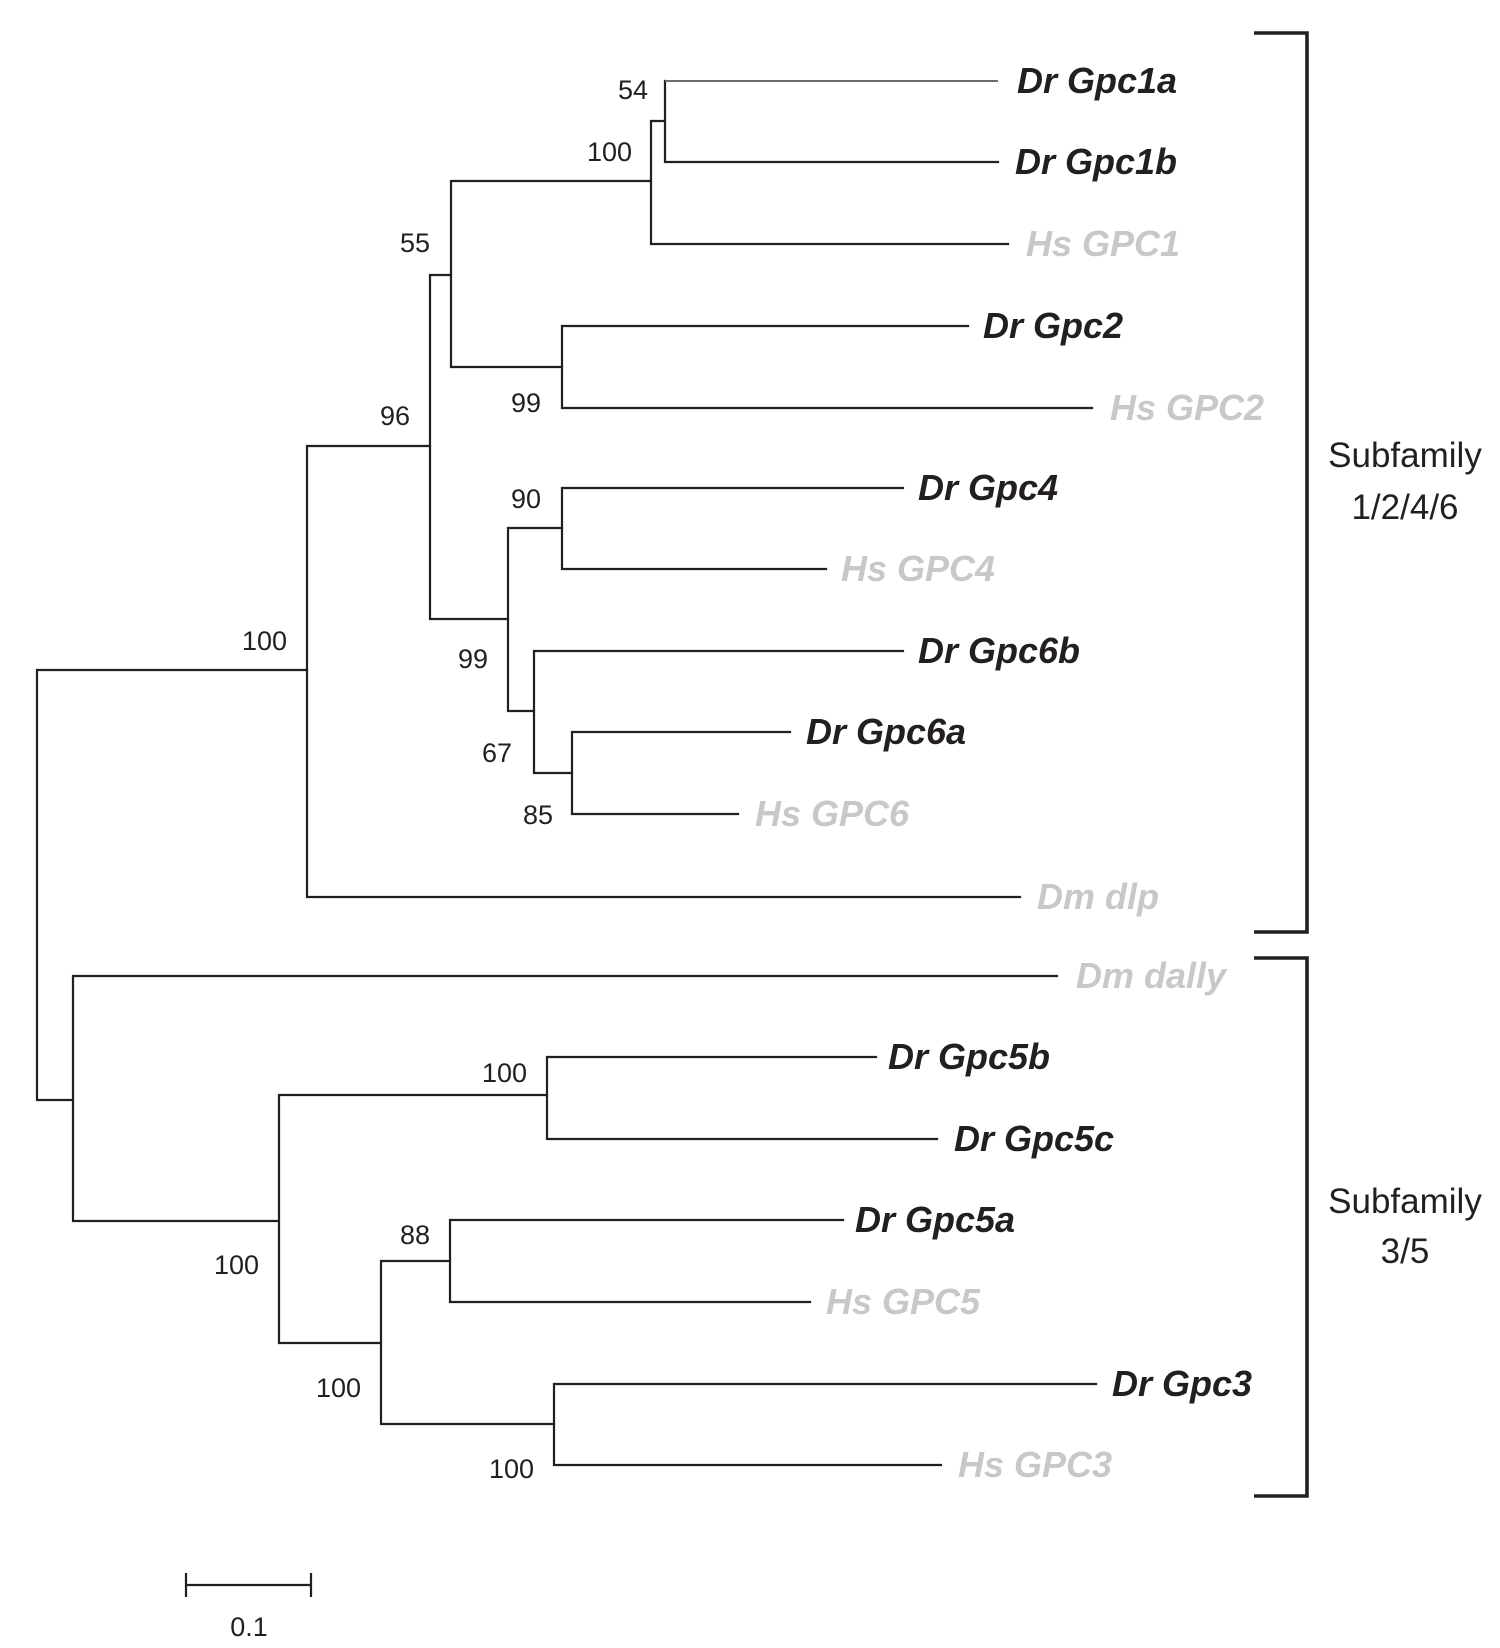 The width and height of the screenshot is (1500, 1648). I want to click on bootstrap-label: 96, so click(395, 416).